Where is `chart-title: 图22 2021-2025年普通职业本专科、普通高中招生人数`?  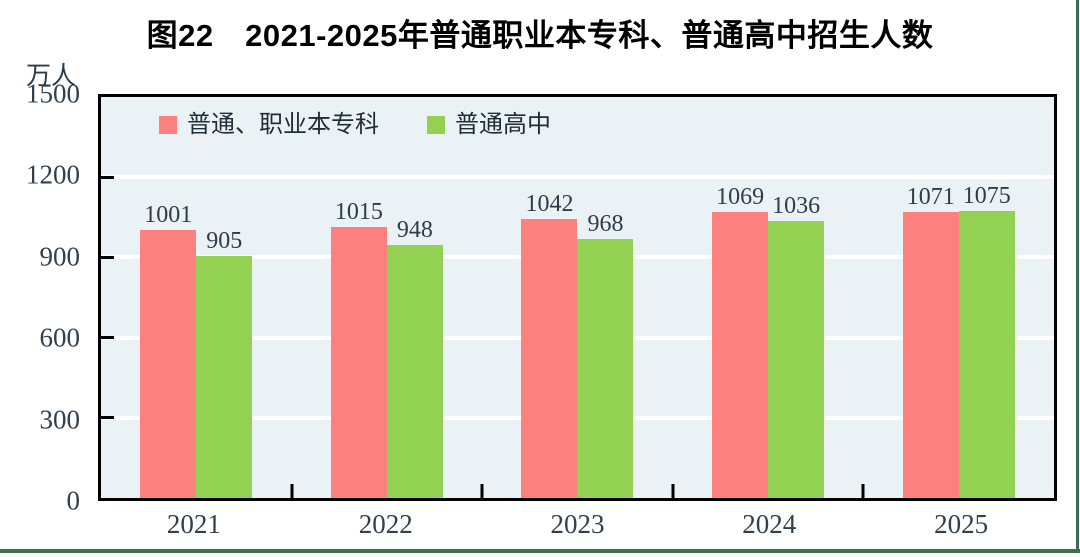 chart-title: 图22 2021-2025年普通职业本专科、普通高中招生人数 is located at coordinates (540, 35).